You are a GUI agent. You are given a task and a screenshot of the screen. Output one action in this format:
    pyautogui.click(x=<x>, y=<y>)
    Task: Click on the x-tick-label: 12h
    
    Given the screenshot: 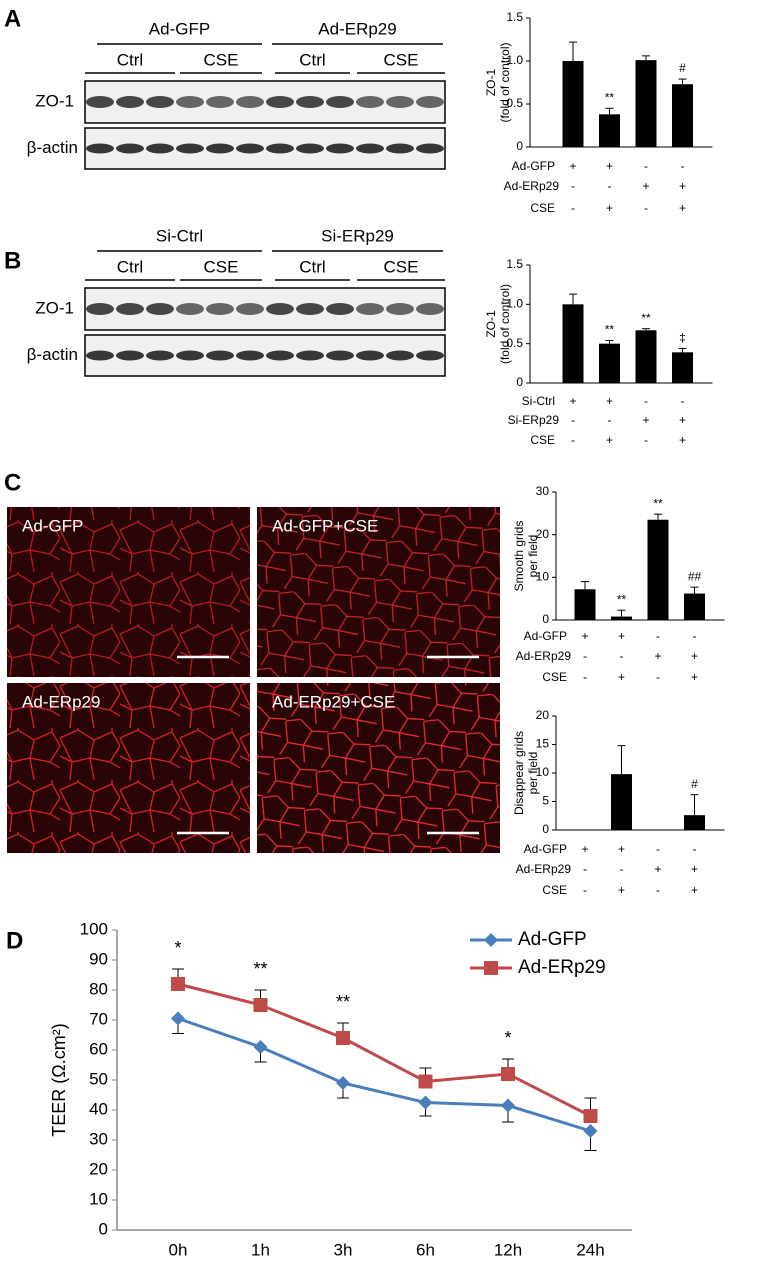 What is the action you would take?
    pyautogui.click(x=508, y=1249)
    